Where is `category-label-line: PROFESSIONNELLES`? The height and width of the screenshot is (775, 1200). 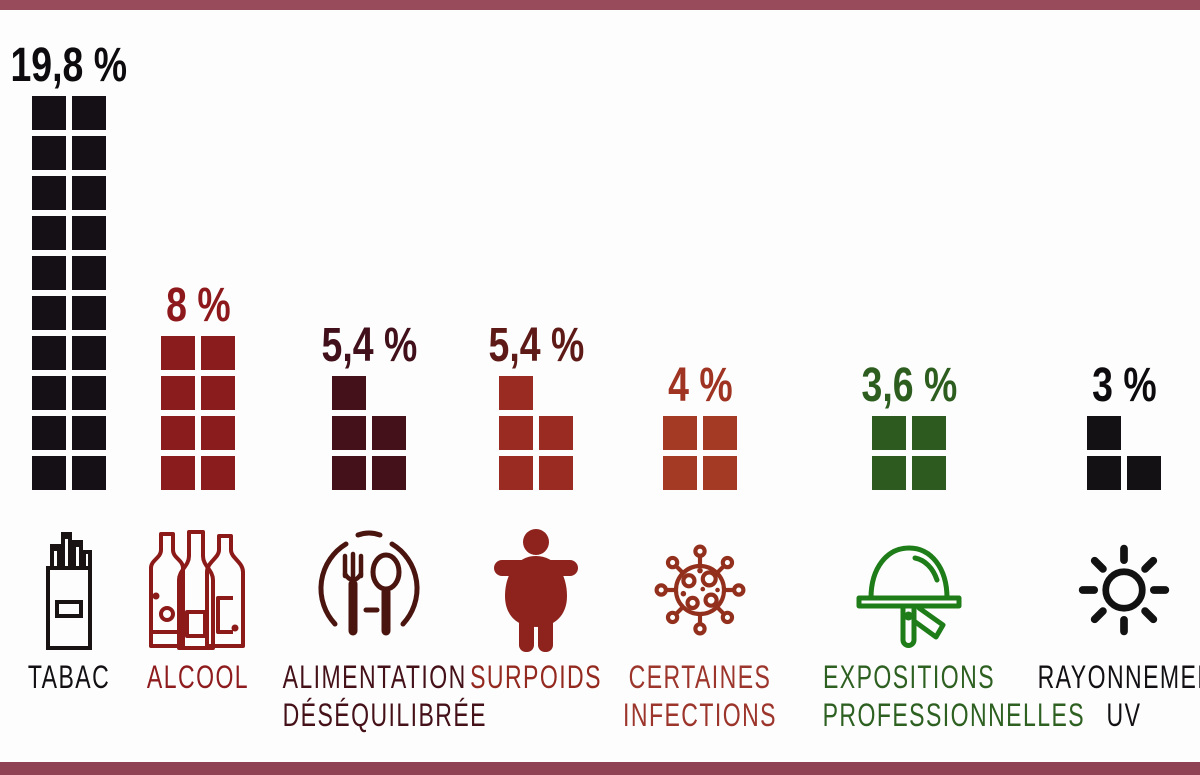 category-label-line: PROFESSIONNELLES is located at coordinates (954, 715).